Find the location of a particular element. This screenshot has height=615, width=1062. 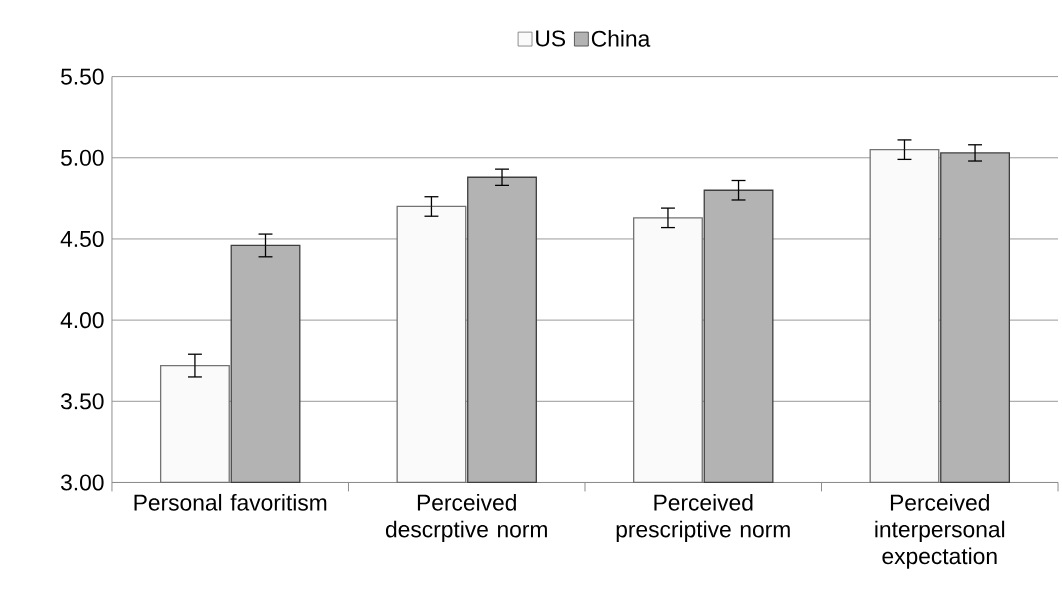

y-tick-label: 4.00 is located at coordinates (82, 320).